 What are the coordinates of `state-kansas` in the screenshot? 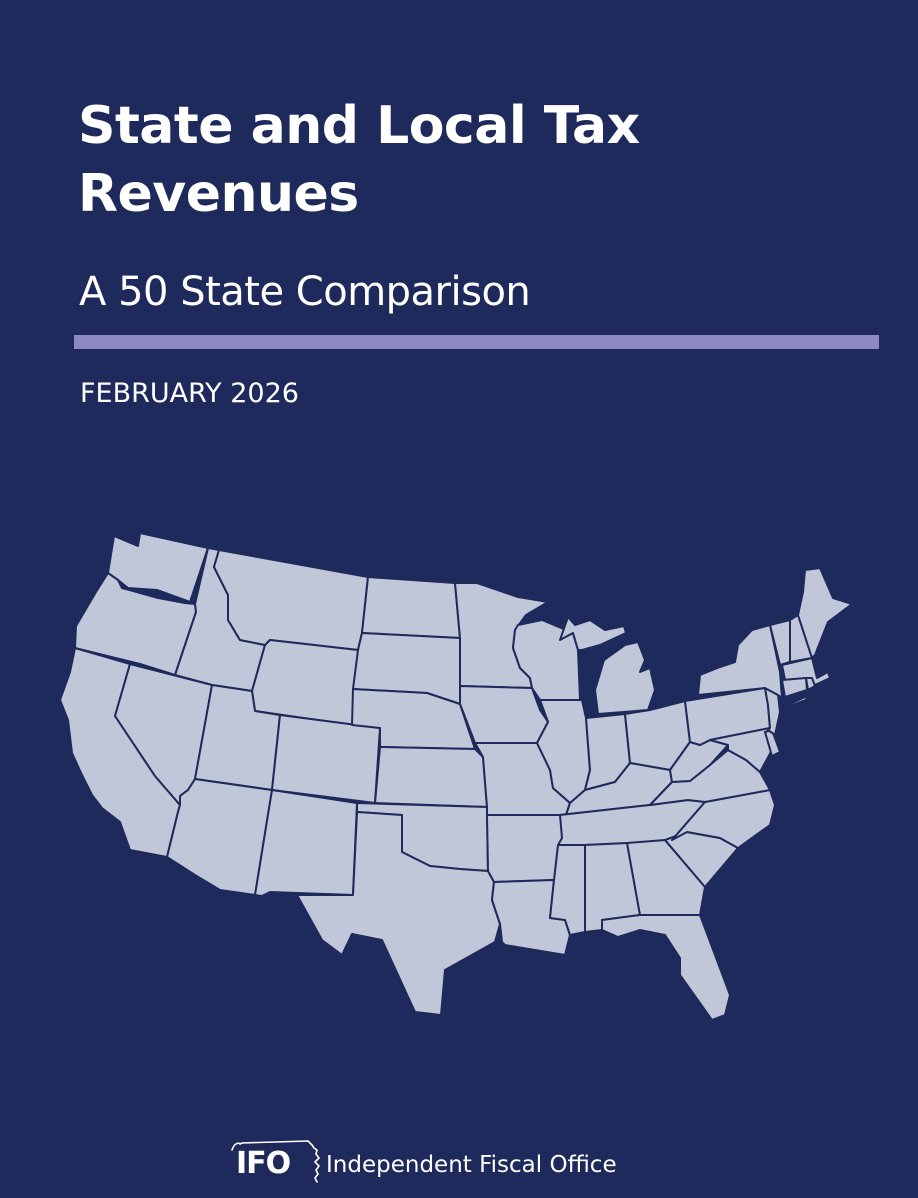 It's located at (431, 777).